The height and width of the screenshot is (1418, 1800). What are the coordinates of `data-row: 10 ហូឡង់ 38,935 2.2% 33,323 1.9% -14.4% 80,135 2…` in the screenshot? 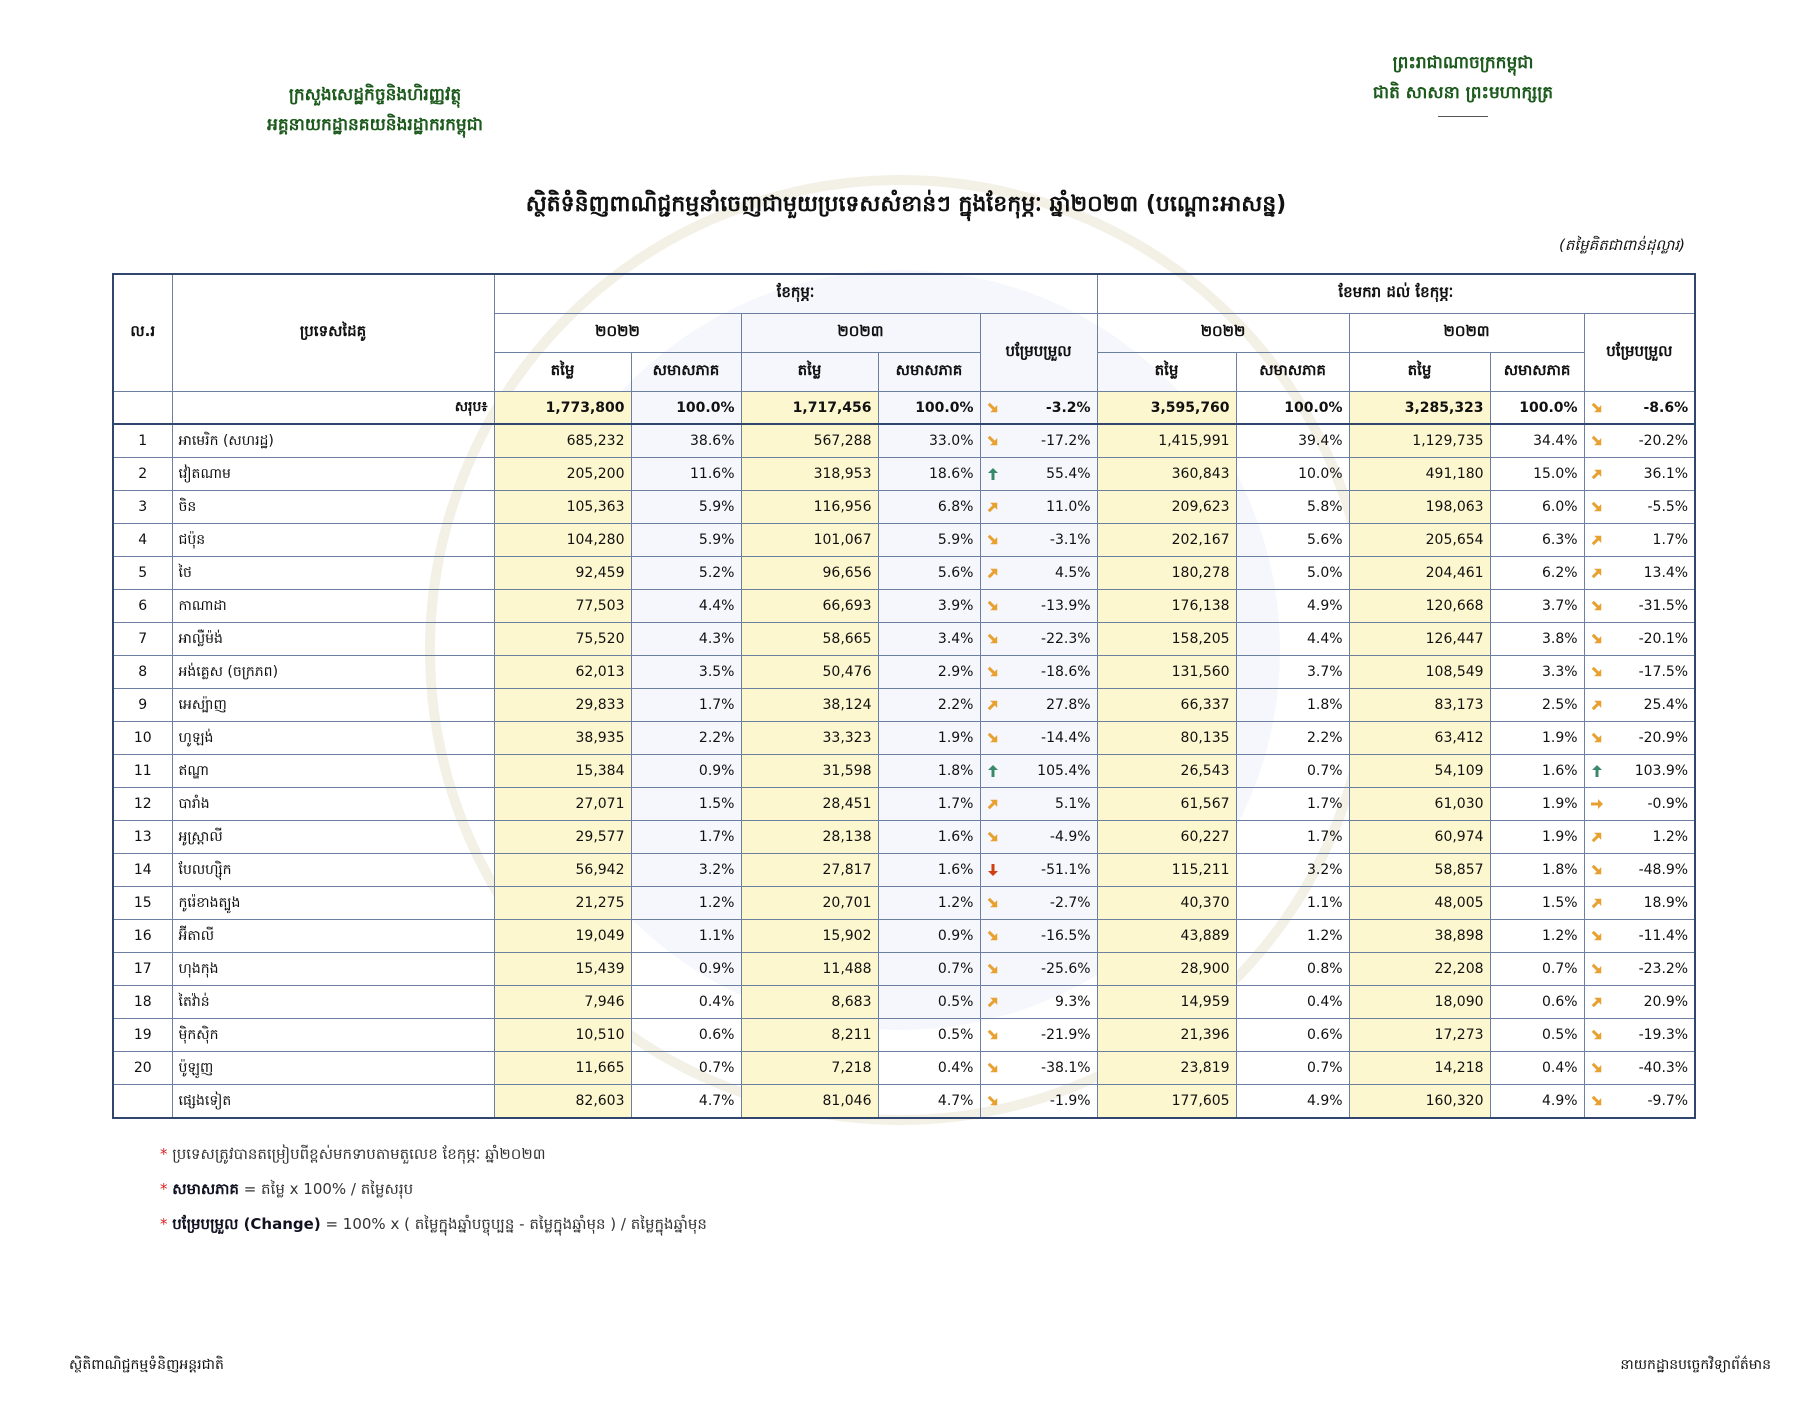 It's located at (904, 738).